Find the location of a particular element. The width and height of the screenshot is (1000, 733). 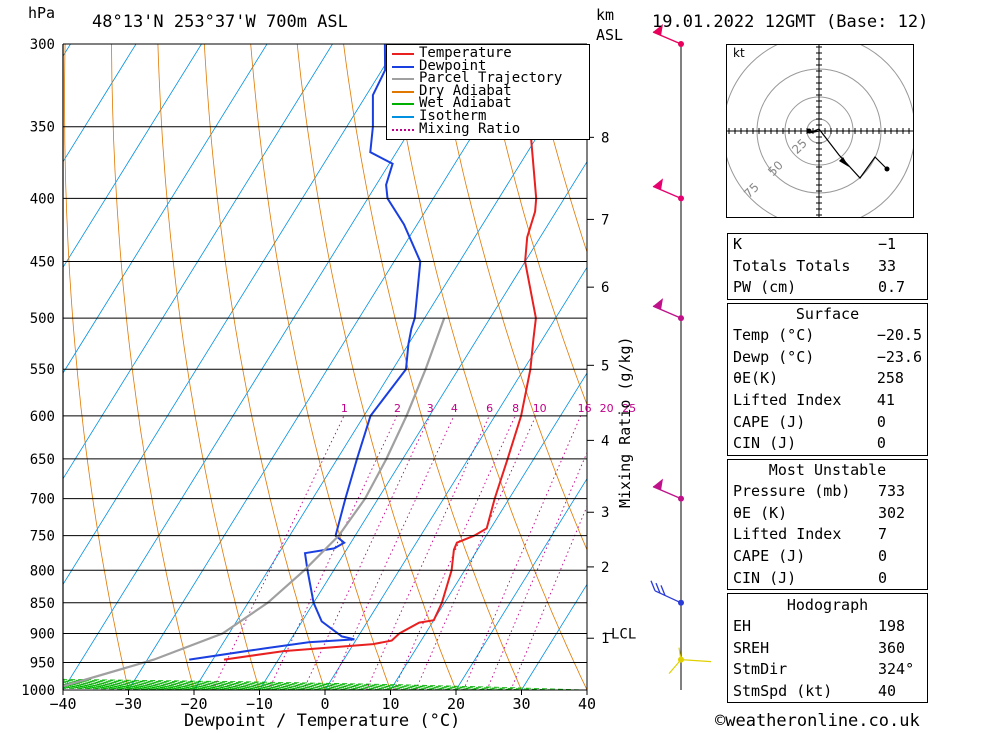

x-tick-label: −40 is located at coordinates (62, 704).